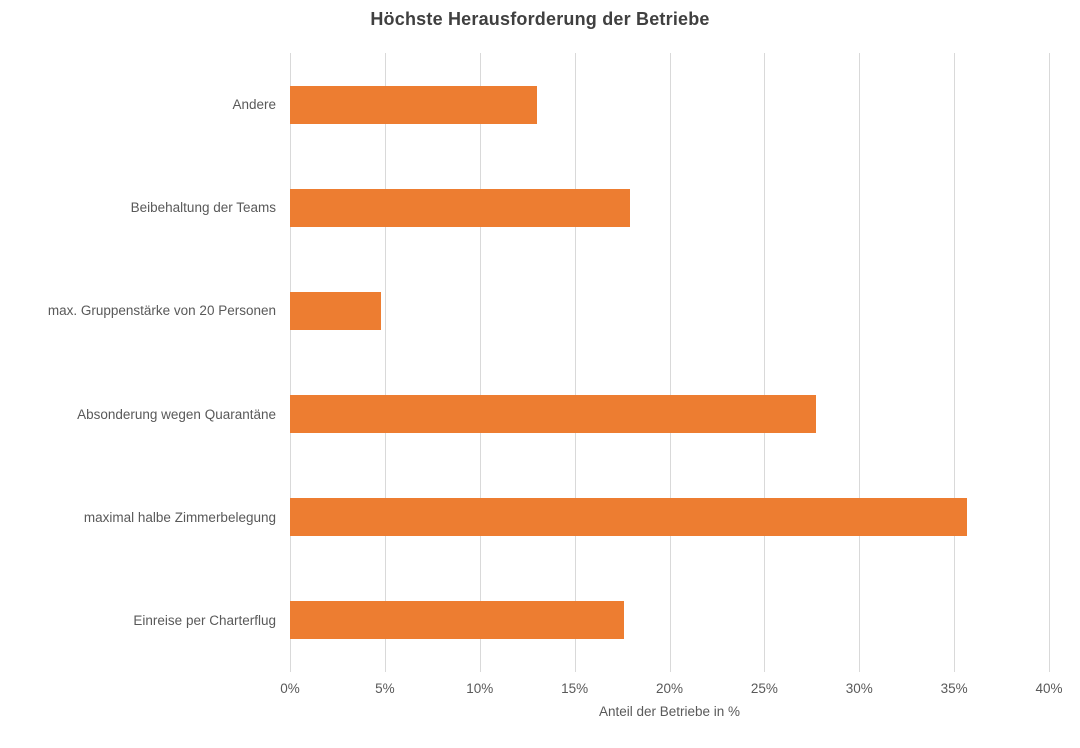 This screenshot has width=1080, height=748. Describe the element at coordinates (203, 208) in the screenshot. I see `category-label: Beibehaltung der Teams` at that location.